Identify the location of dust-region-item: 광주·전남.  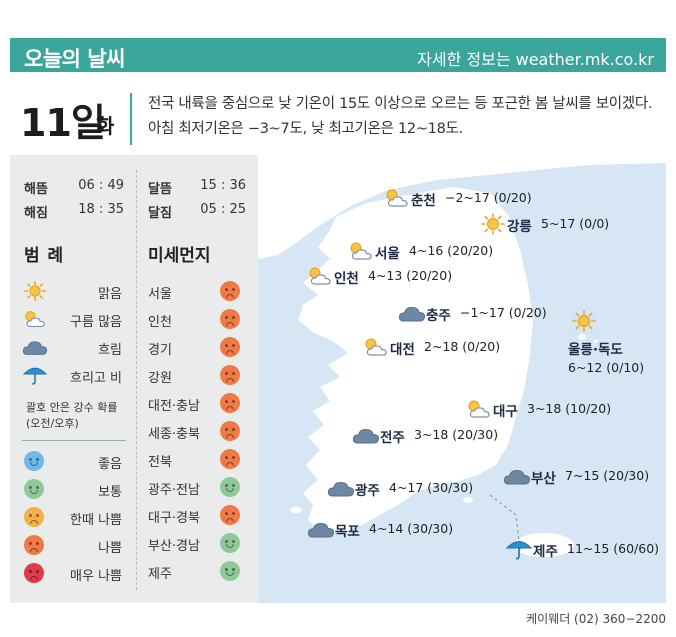
(198, 487).